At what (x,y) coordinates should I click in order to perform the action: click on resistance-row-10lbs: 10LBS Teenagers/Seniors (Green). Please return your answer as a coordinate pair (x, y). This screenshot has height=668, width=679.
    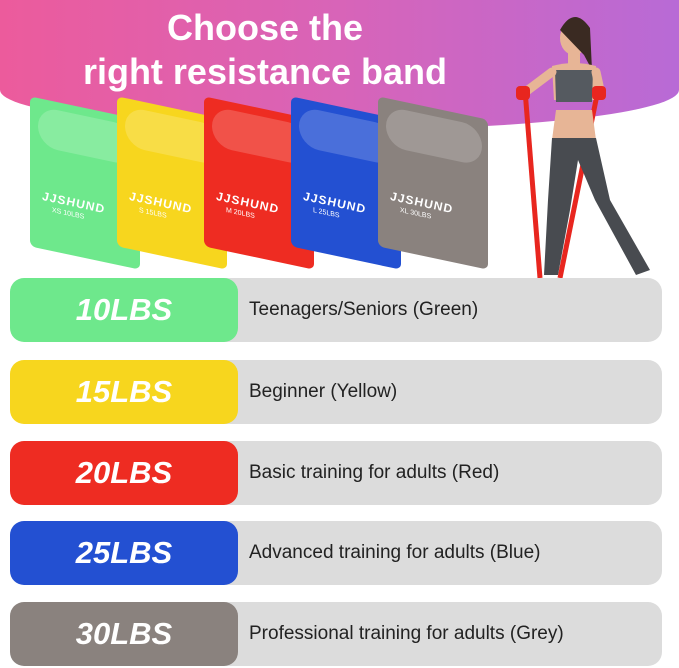
    Looking at the image, I should click on (336, 310).